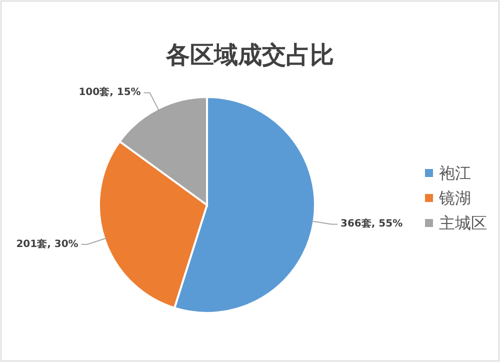 The image size is (500, 362). I want to click on legend-label: 袍江, so click(455, 173).